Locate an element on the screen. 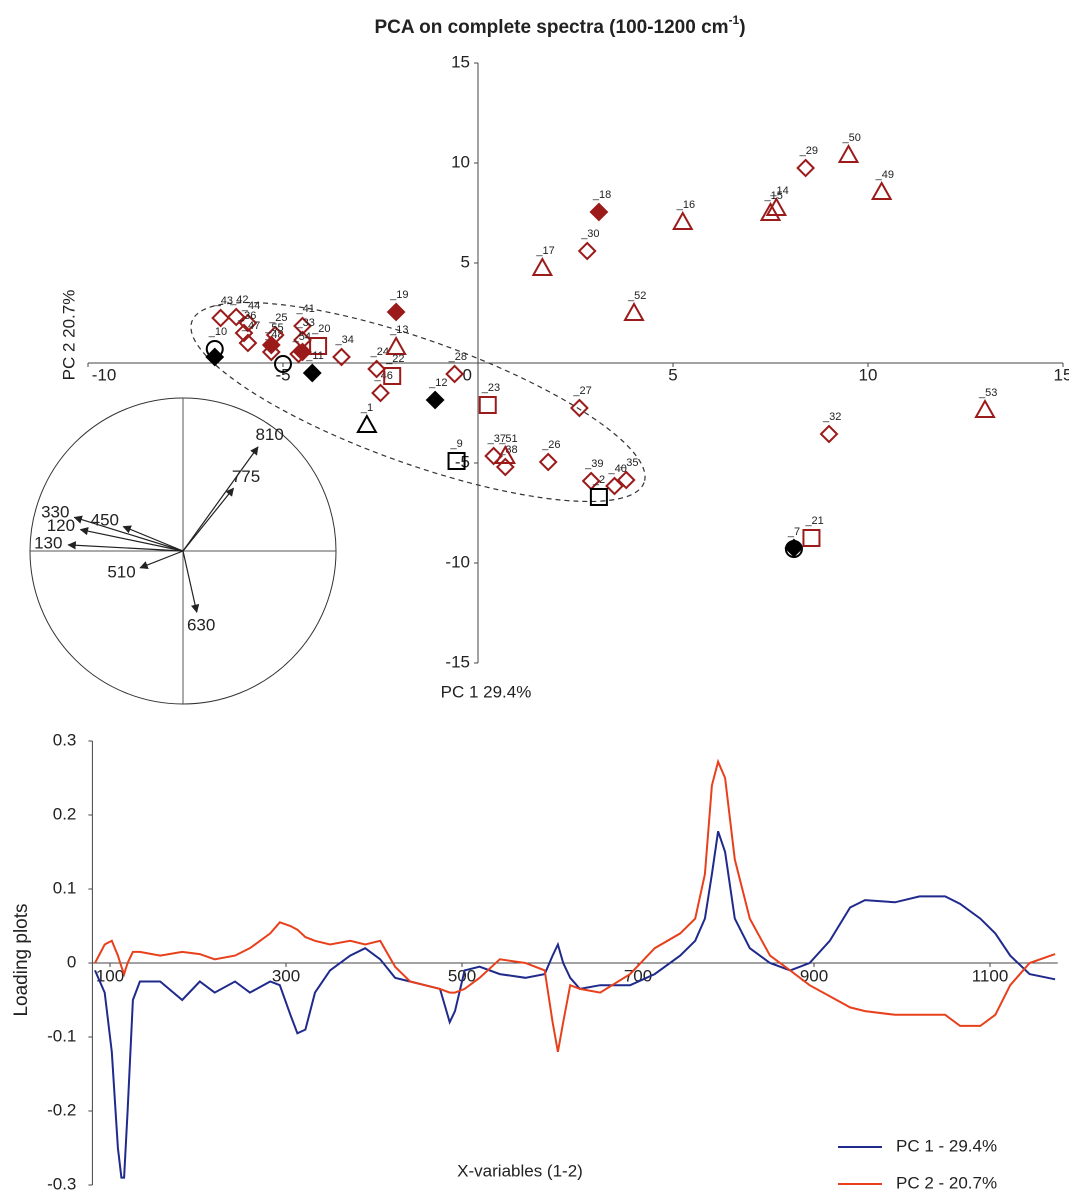 This screenshot has width=1069, height=1196. point-label: _41 is located at coordinates (305, 309).